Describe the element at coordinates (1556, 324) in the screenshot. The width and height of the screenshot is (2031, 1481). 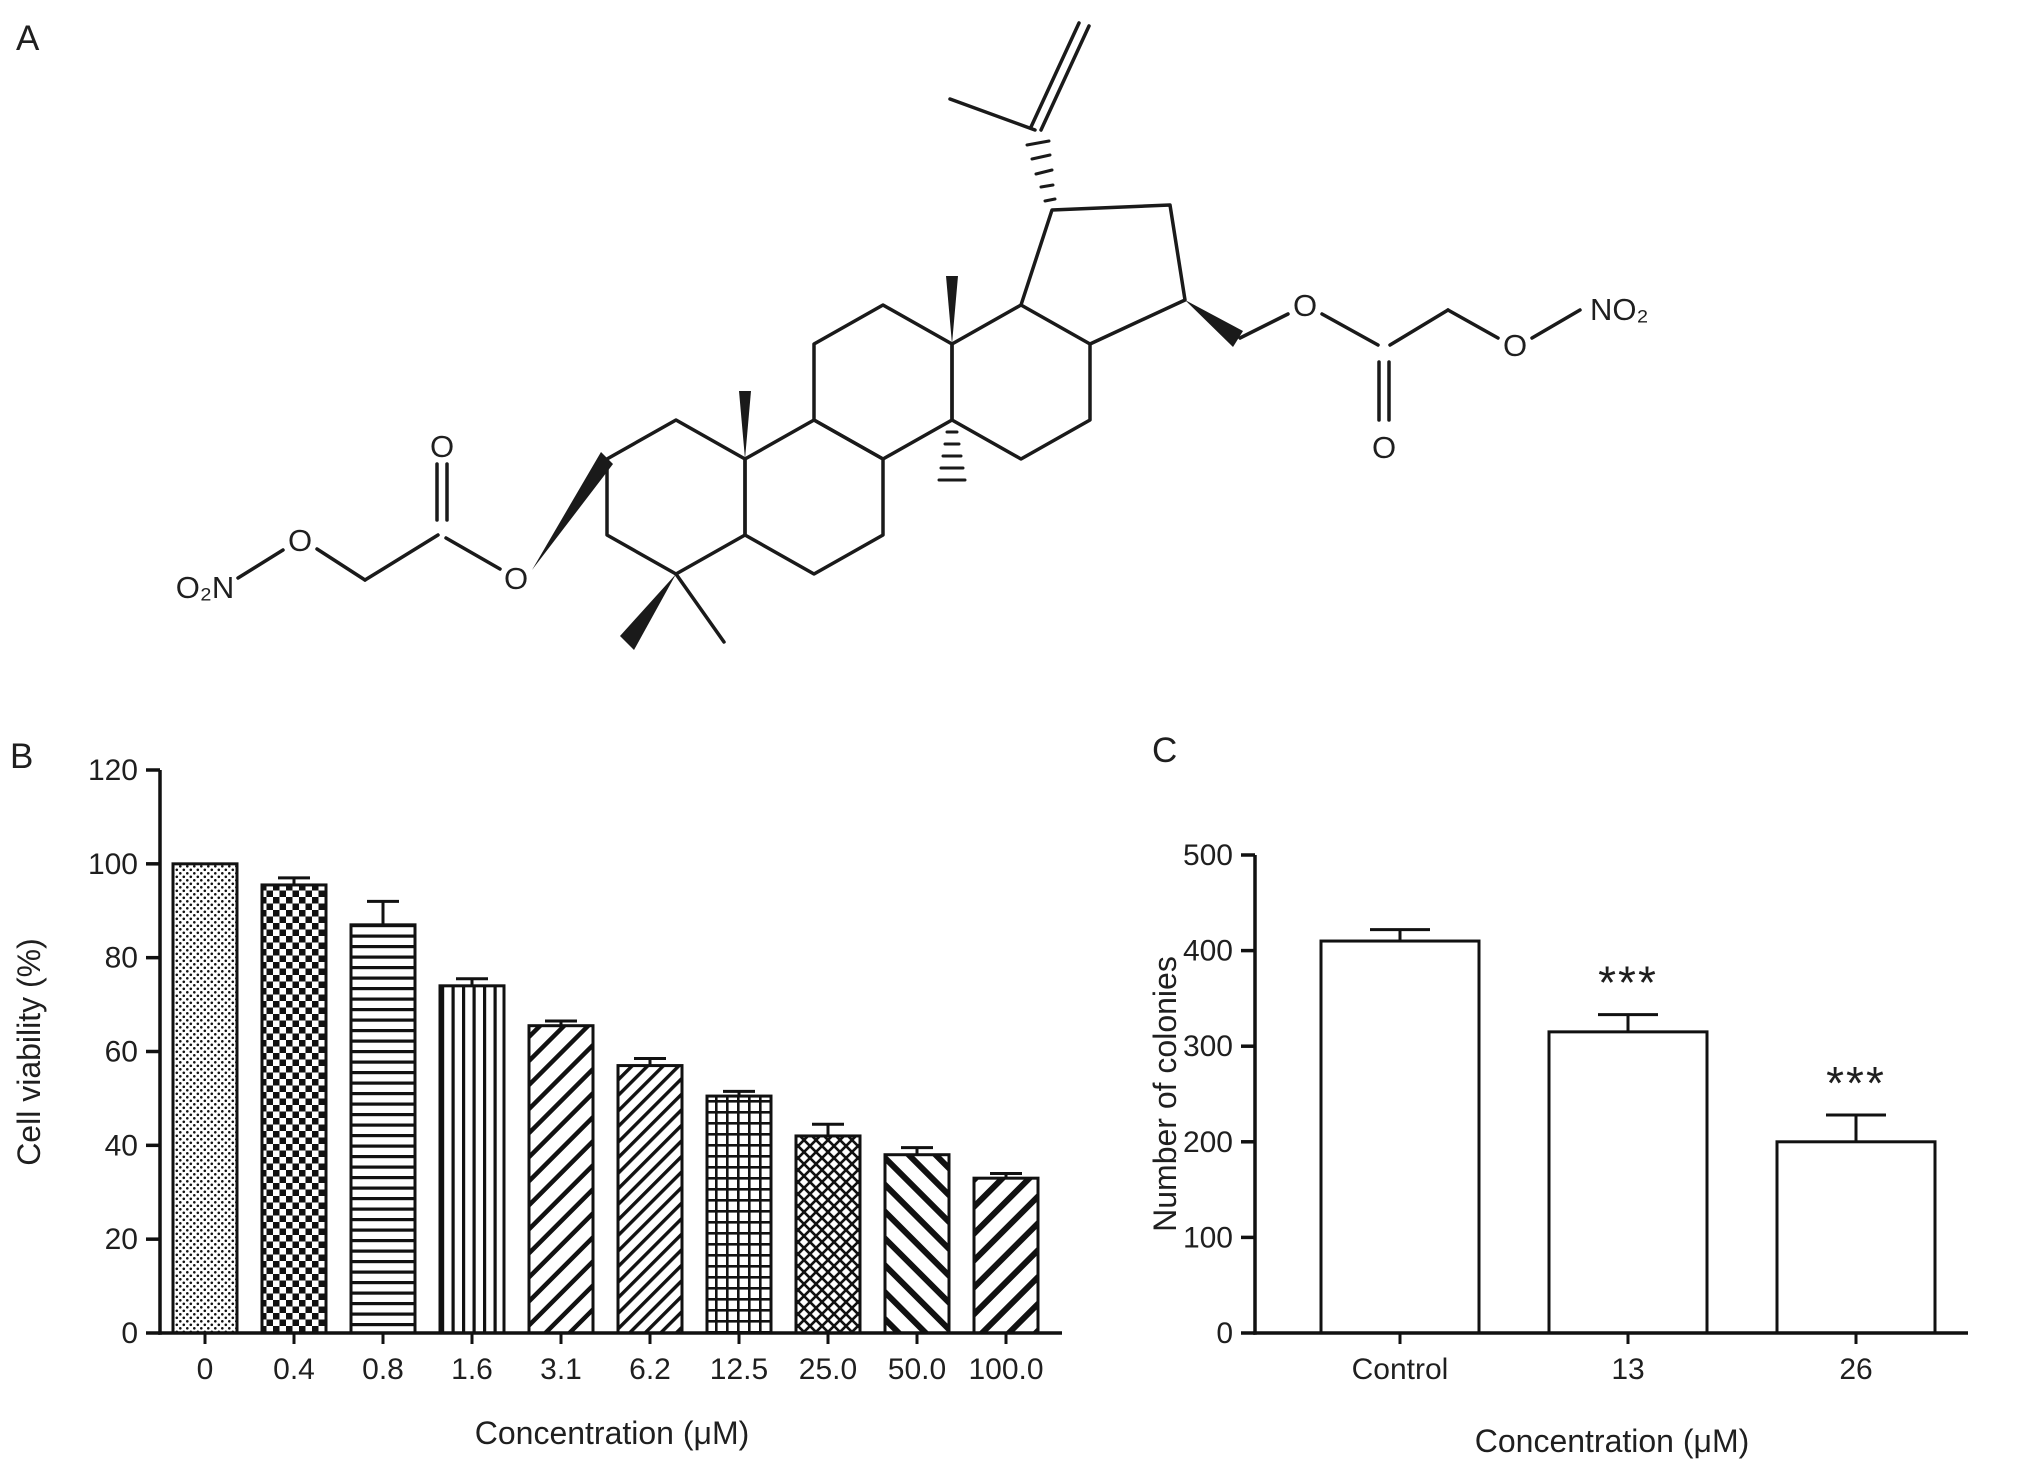
I see `bond-o-no2` at that location.